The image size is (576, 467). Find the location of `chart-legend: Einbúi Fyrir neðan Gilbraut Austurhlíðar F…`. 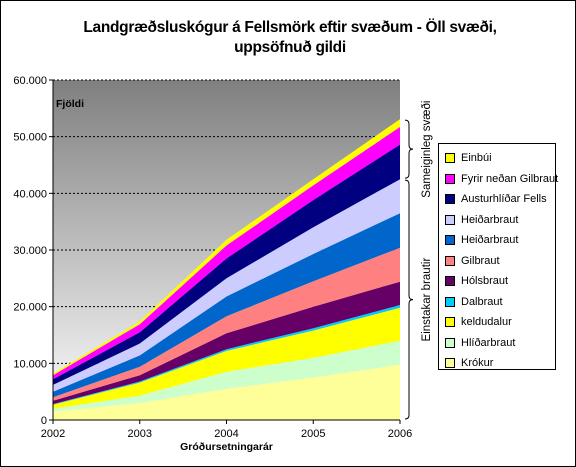

chart-legend: Einbúi Fyrir neðan Gilbraut Austurhlíðar F… is located at coordinates (498, 256).